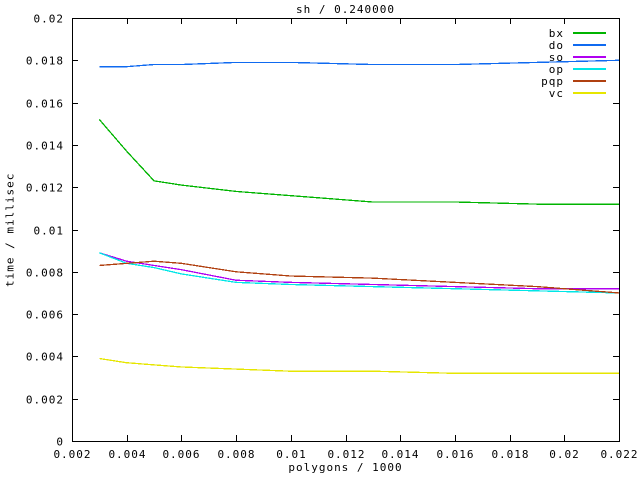 This screenshot has width=640, height=480. I want to click on legend-item-op: op, so click(573, 69).